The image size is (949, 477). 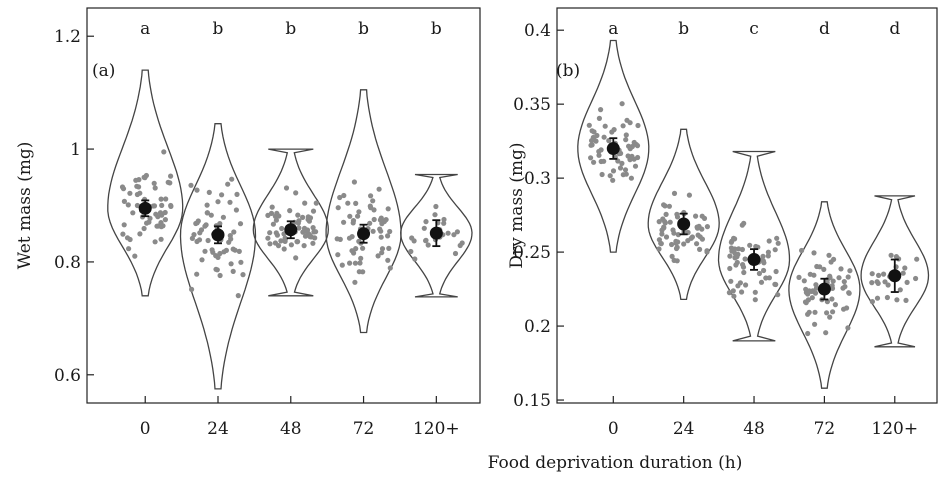 I want to click on y-axis-title: Dry mass (mg), so click(x=517, y=205).